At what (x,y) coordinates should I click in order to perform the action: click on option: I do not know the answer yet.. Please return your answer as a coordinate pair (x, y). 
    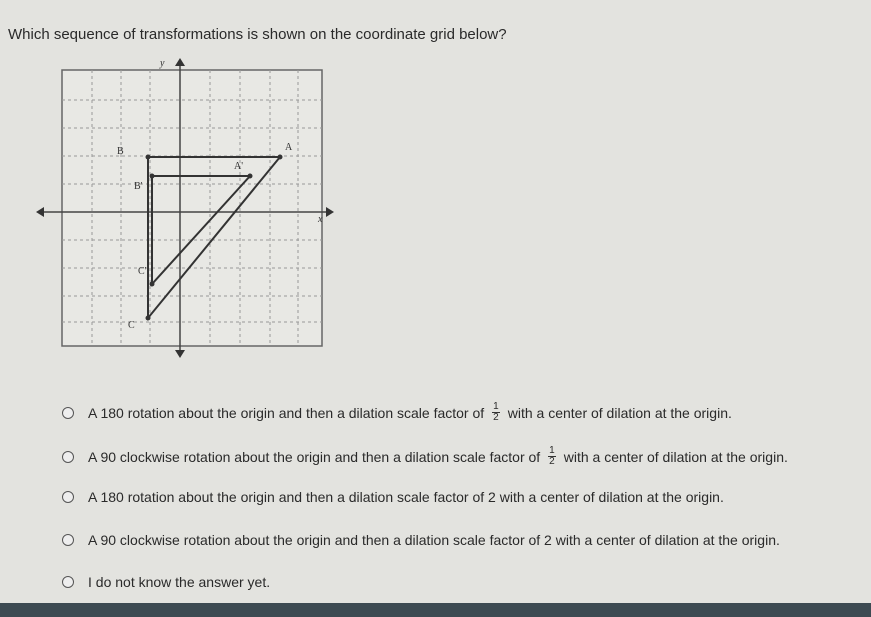
    Looking at the image, I should click on (166, 582).